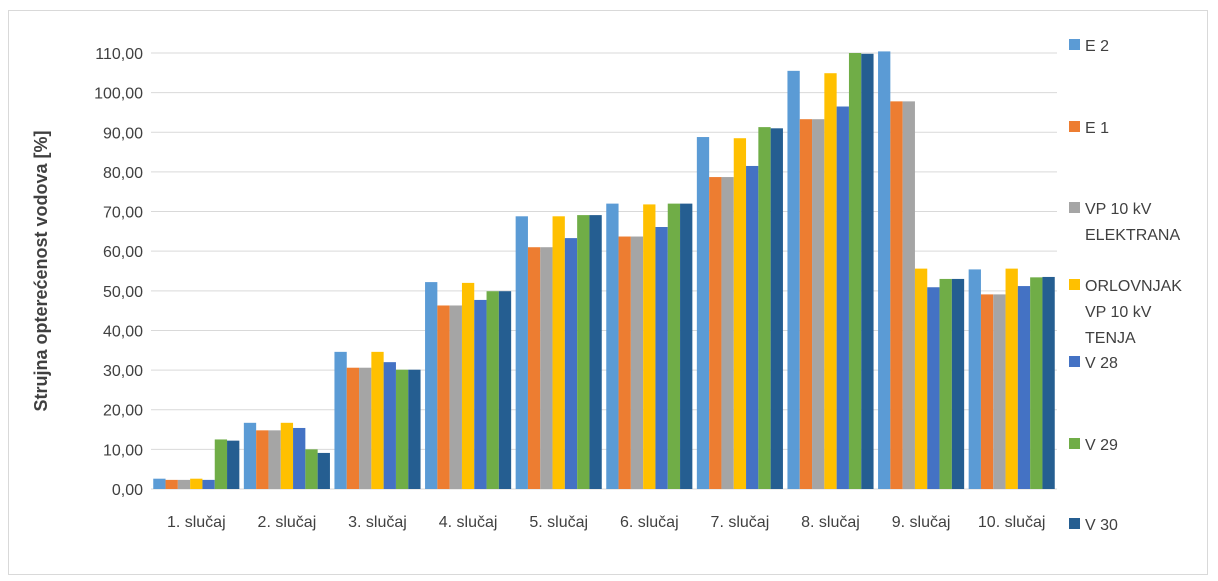  What do you see at coordinates (127, 490) in the screenshot?
I see `y-tick-label: 0,00` at bounding box center [127, 490].